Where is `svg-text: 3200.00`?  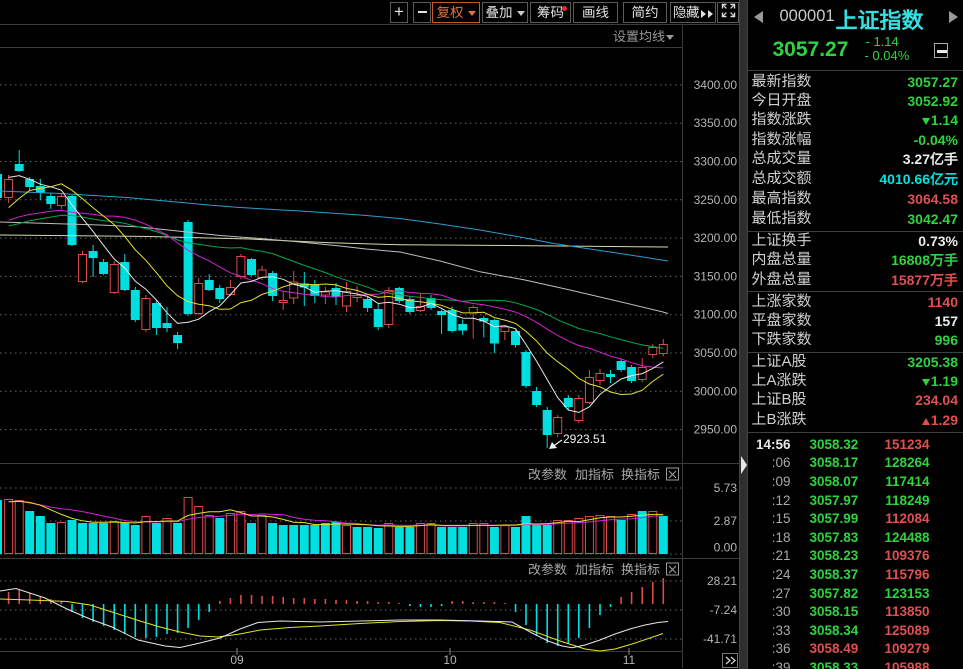 svg-text: 3200.00 is located at coordinates (716, 238).